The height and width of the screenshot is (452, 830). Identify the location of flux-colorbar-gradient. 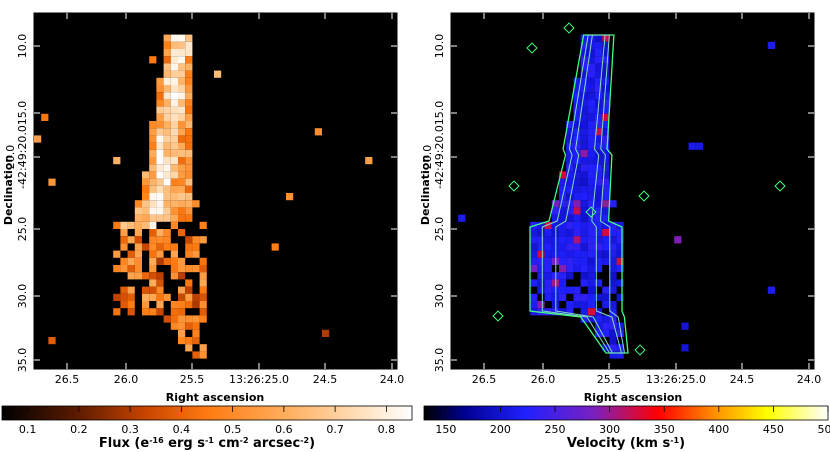
(207, 413).